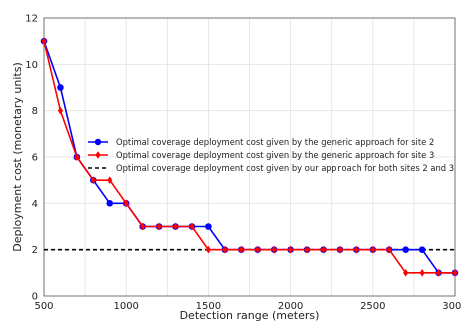  Describe the element at coordinates (35, 111) in the screenshot. I see `y-tick-label: 8` at that location.